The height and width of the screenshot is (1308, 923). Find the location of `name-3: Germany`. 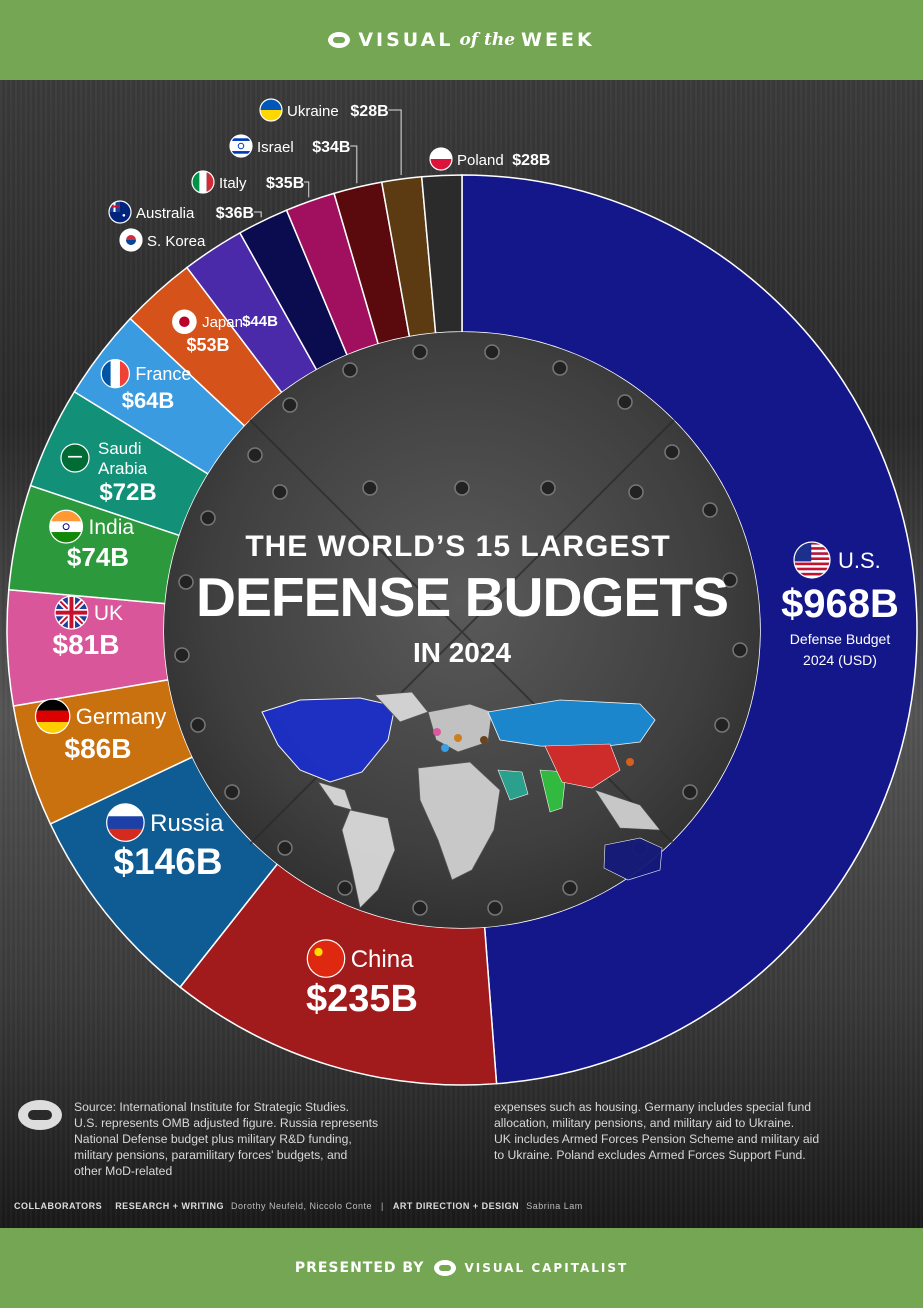

name-3: Germany is located at coordinates (121, 716).